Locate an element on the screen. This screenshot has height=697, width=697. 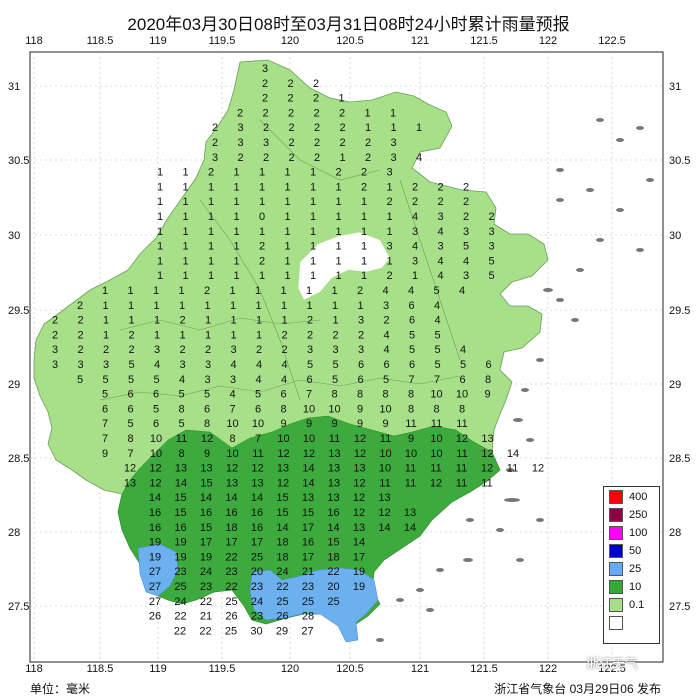
rain-value: 20 is located at coordinates (333, 587).